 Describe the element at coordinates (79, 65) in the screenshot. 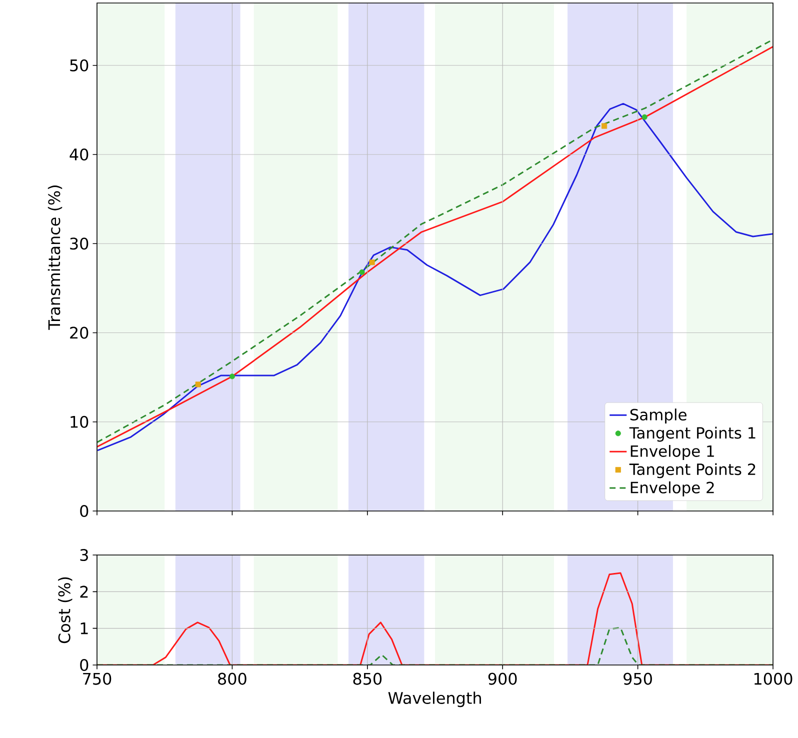

I see `y-tick-label: 50` at that location.